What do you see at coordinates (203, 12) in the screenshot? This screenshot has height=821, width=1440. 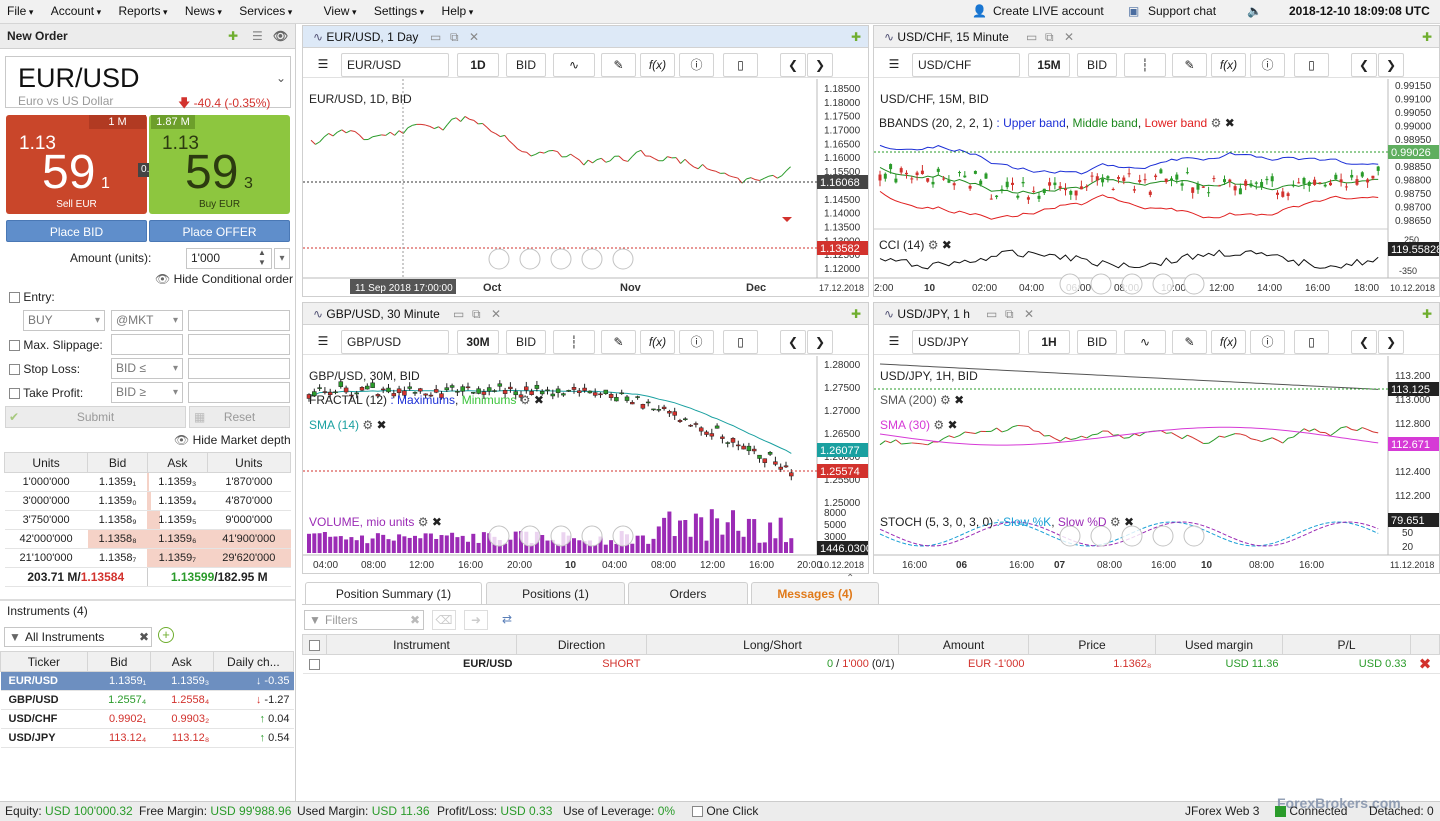 I see `menu-news: News` at bounding box center [203, 12].